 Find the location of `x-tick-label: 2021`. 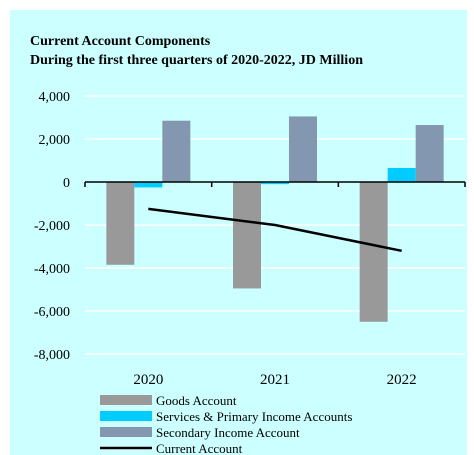

x-tick-label: 2021 is located at coordinates (275, 380).